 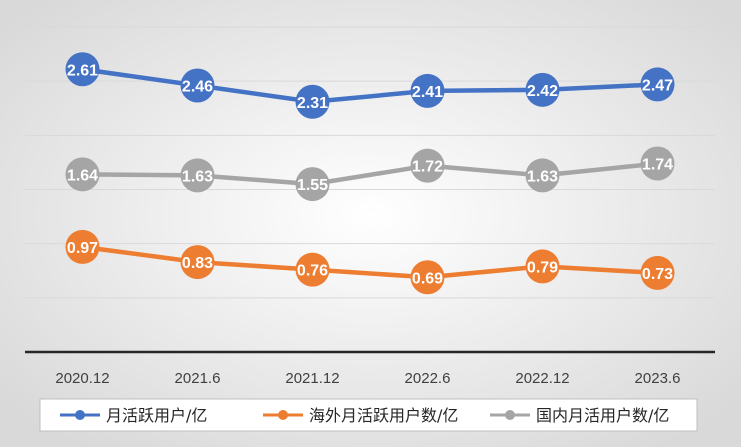 I want to click on data-label: 2.46, so click(x=197, y=87).